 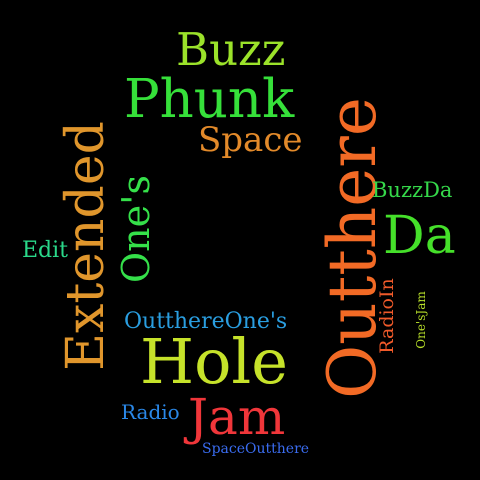 I want to click on word-edit: Edit, so click(x=45, y=250).